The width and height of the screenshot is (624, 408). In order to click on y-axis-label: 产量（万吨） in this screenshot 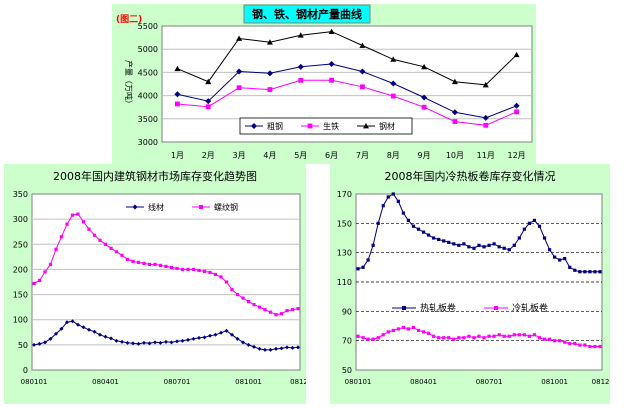, I will do `click(129, 84)`.